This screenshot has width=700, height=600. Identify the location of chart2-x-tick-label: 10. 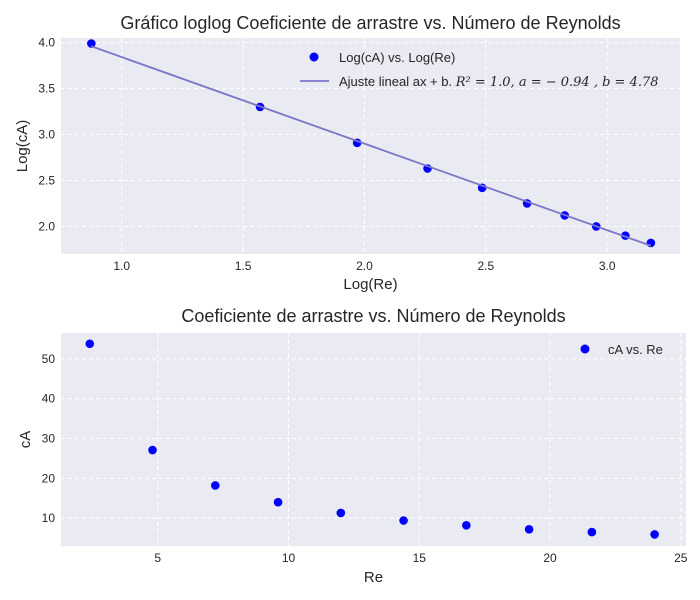
(289, 558).